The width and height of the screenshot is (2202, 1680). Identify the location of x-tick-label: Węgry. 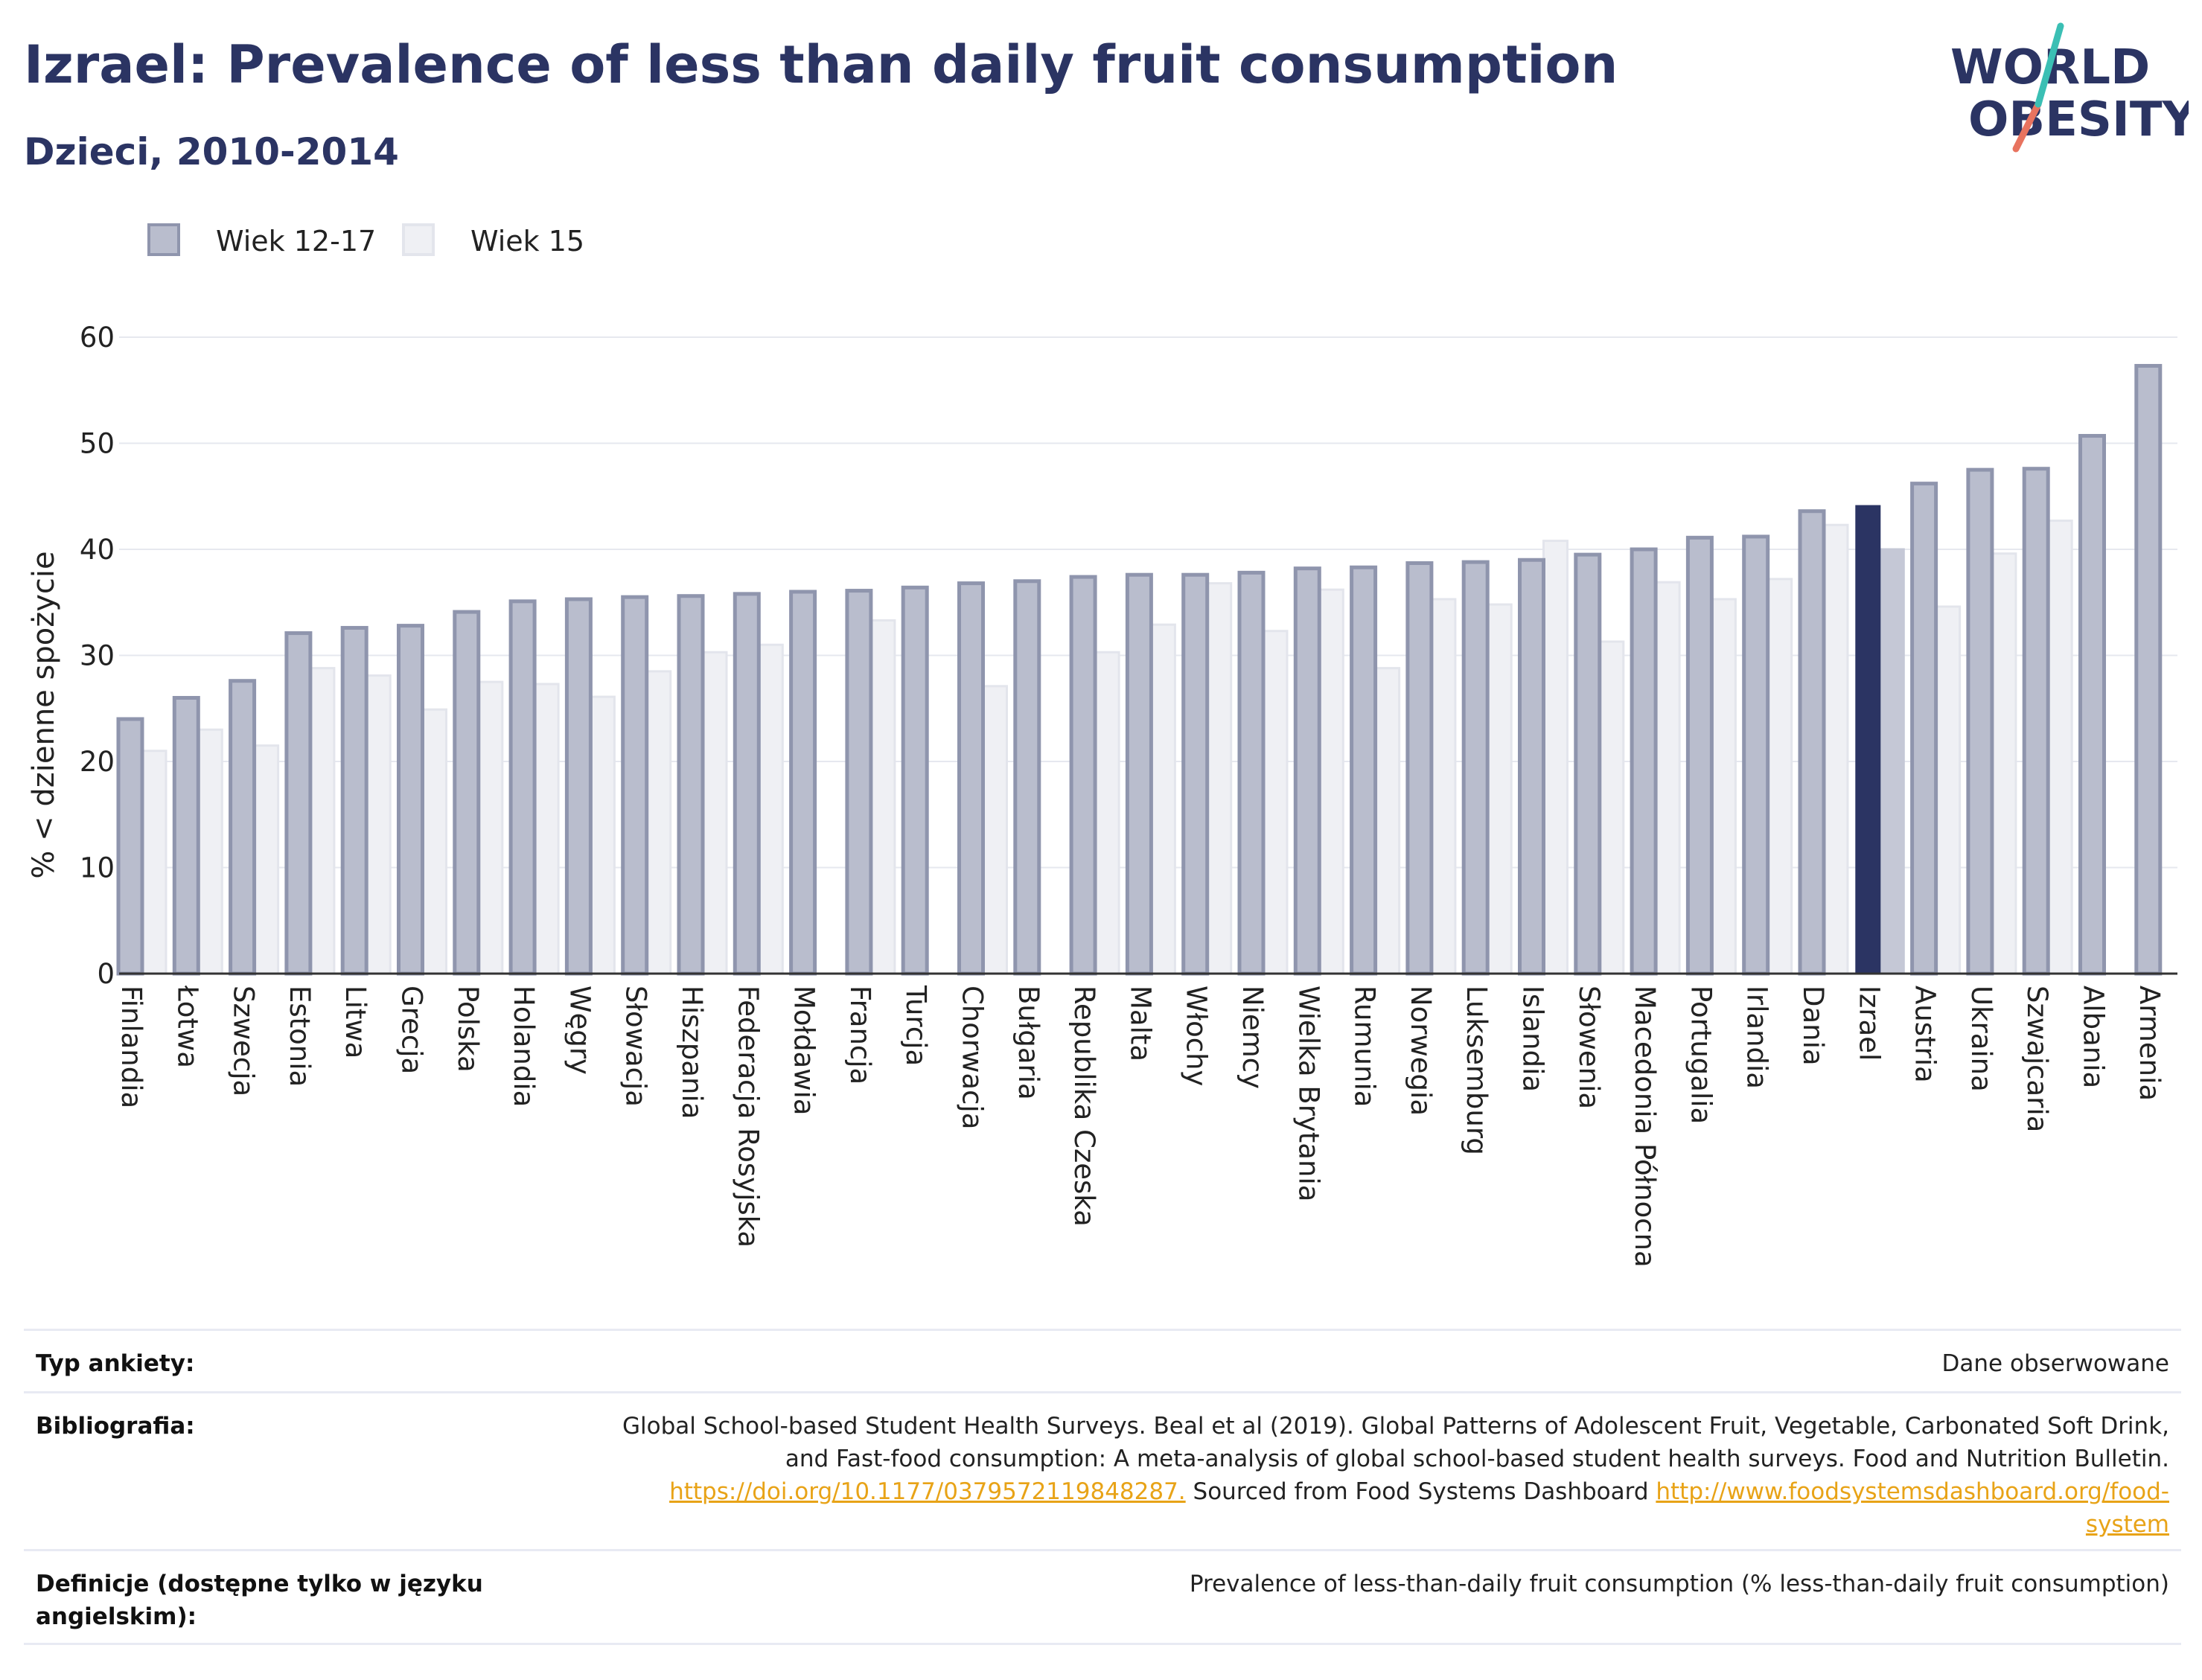
(580, 1030).